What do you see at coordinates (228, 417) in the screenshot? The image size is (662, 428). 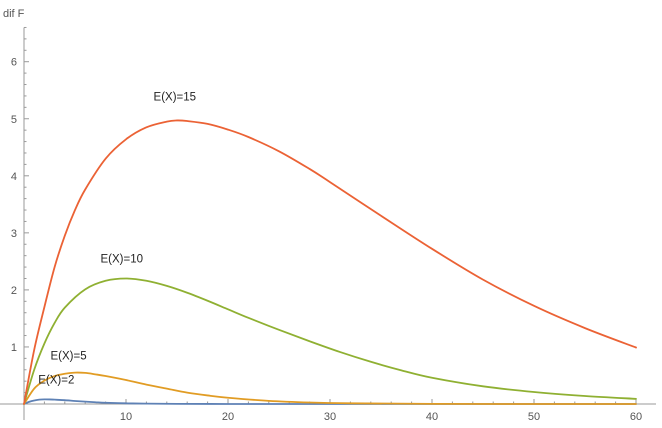 I see `x-tick-label: 20` at bounding box center [228, 417].